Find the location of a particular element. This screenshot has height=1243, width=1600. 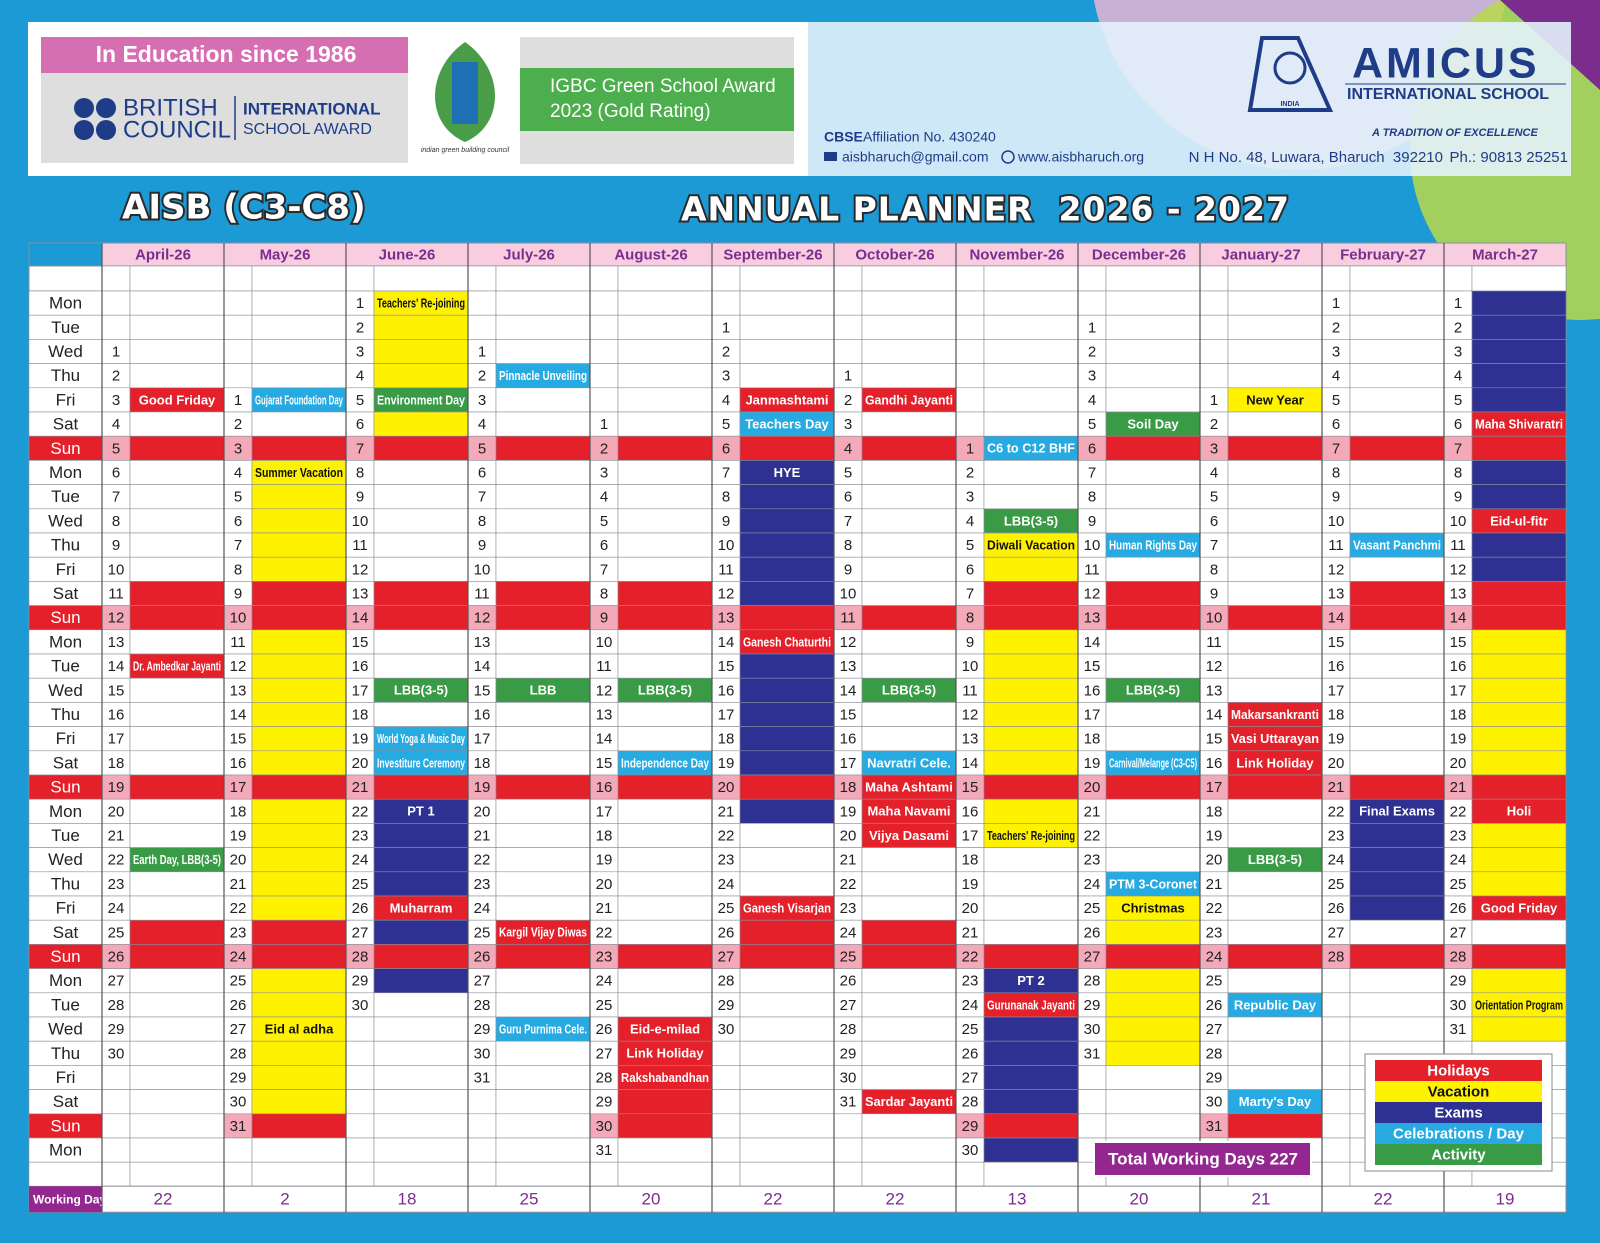

event-label: Ganesh Visarjan is located at coordinates (787, 908).